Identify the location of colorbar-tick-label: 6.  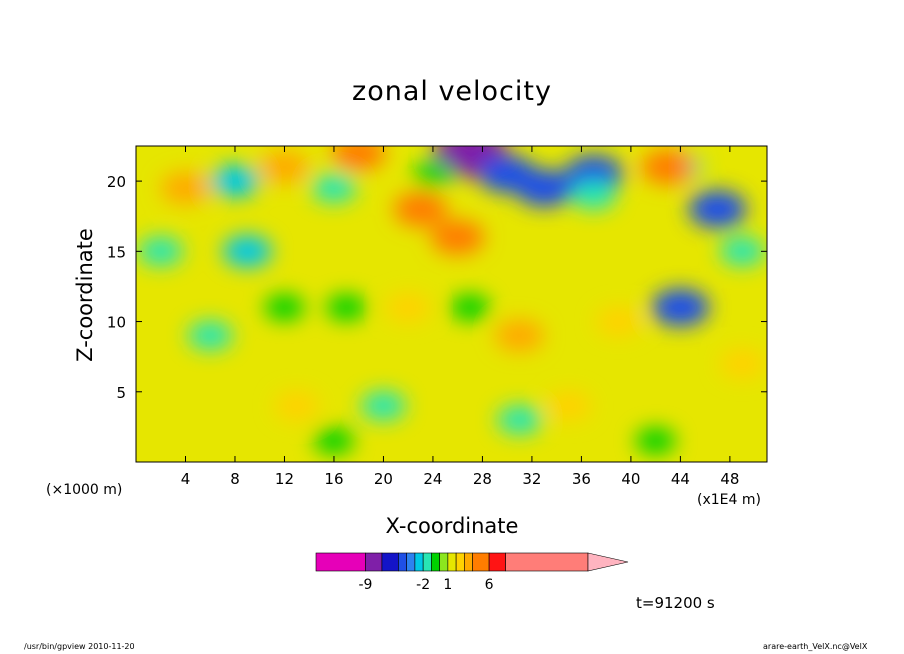
(489, 585).